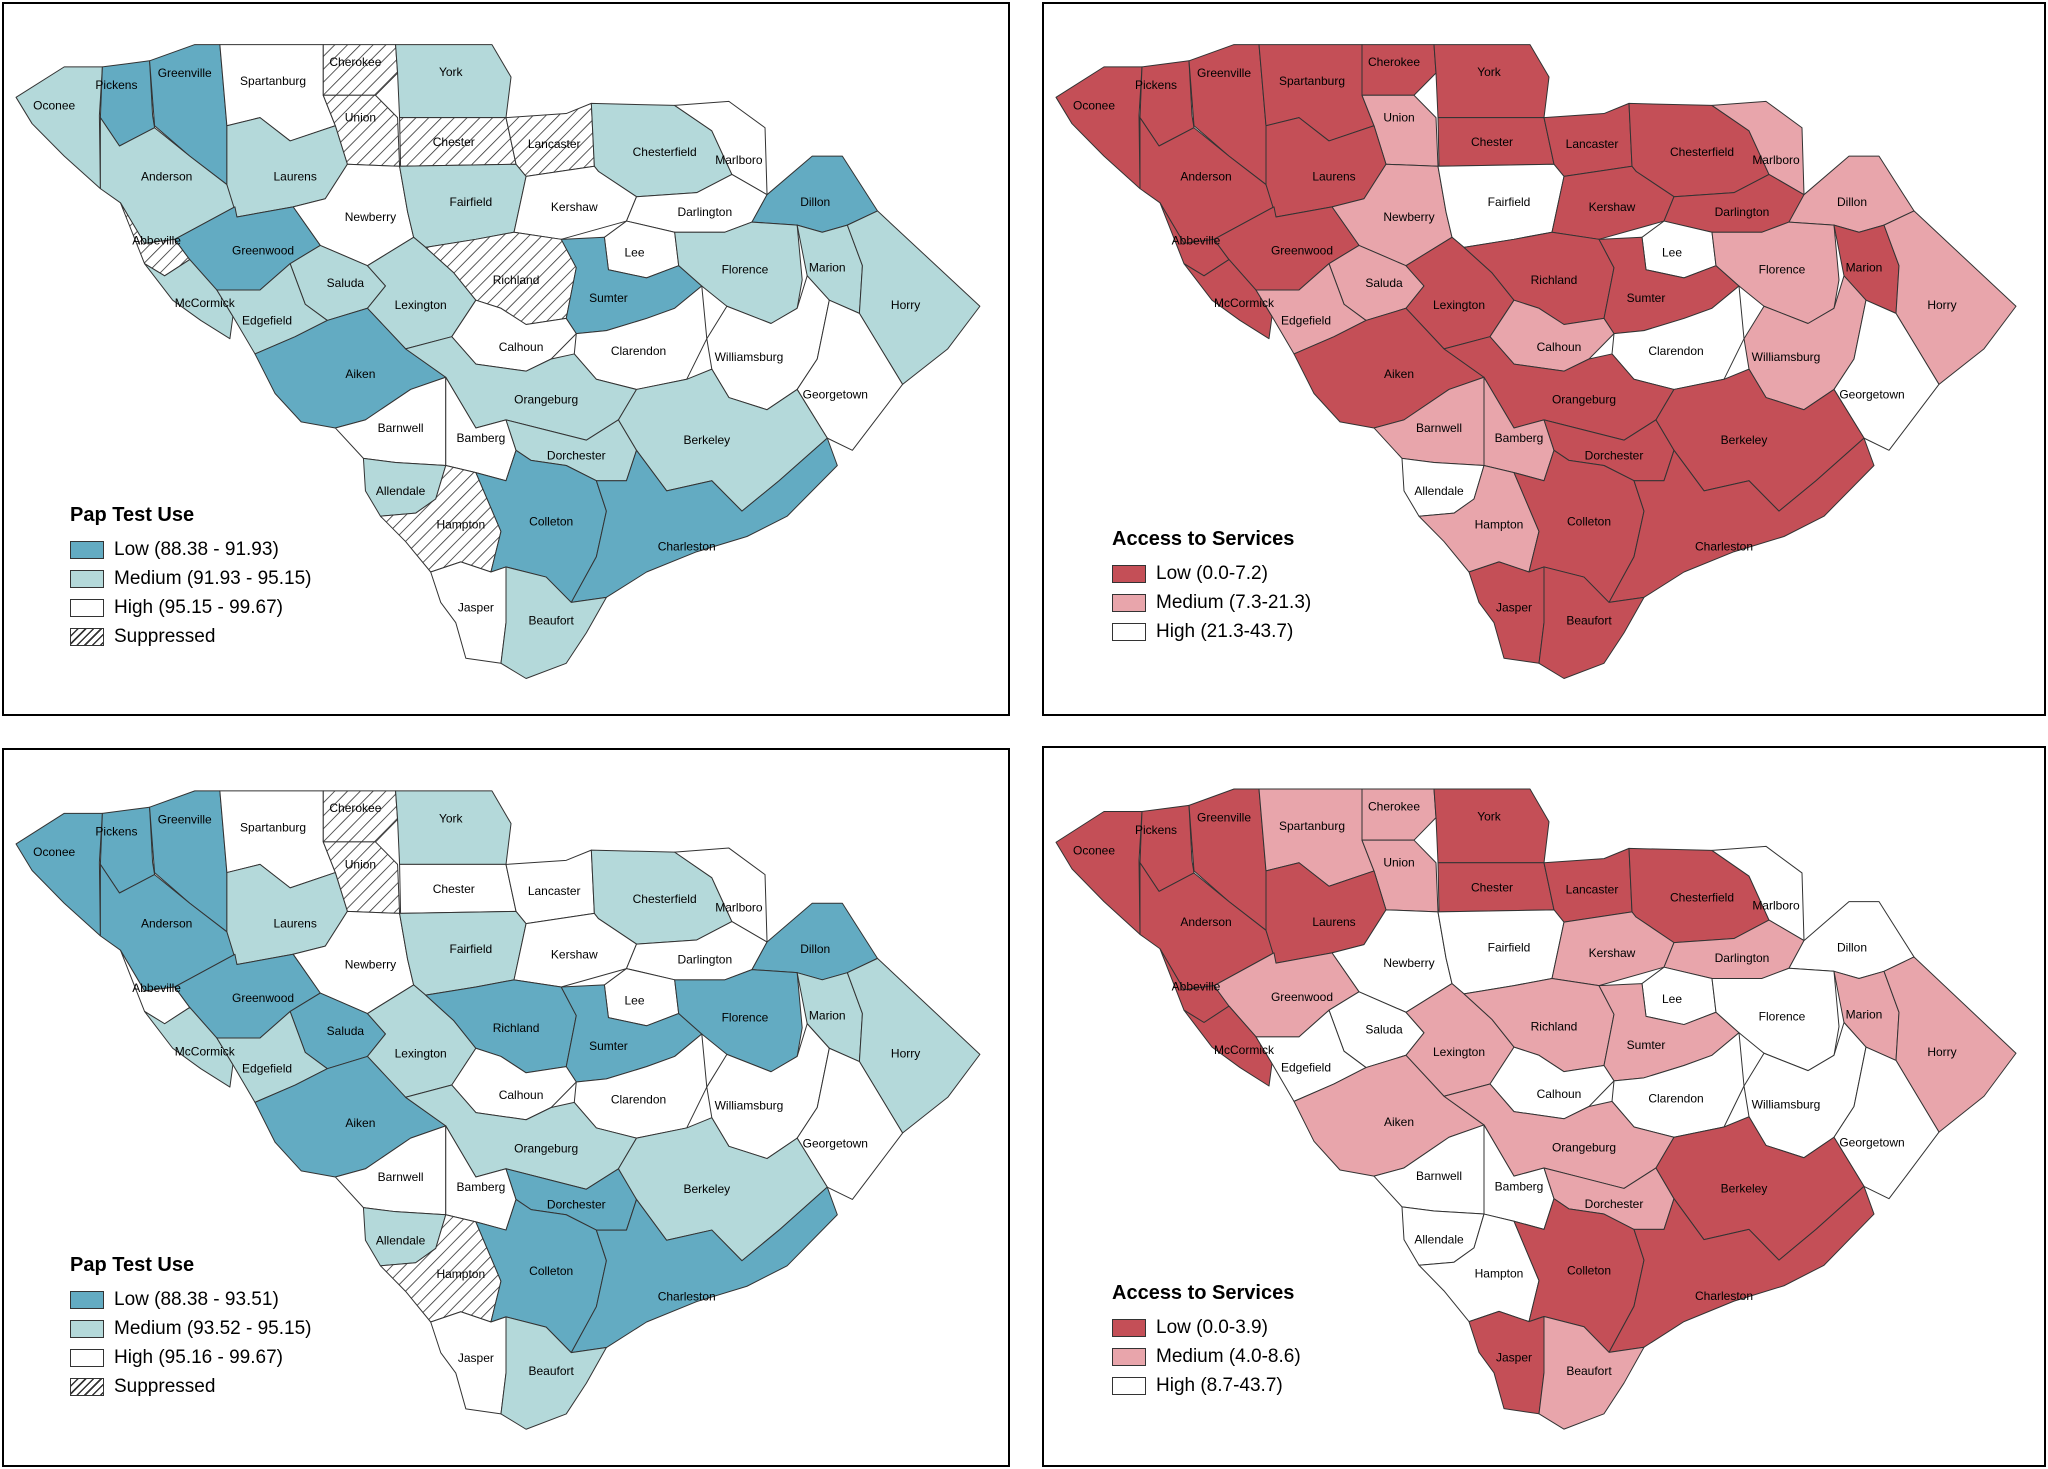 This screenshot has height=1469, width=2048. What do you see at coordinates (1459, 305) in the screenshot?
I see `county-label-lexington: Lexington` at bounding box center [1459, 305].